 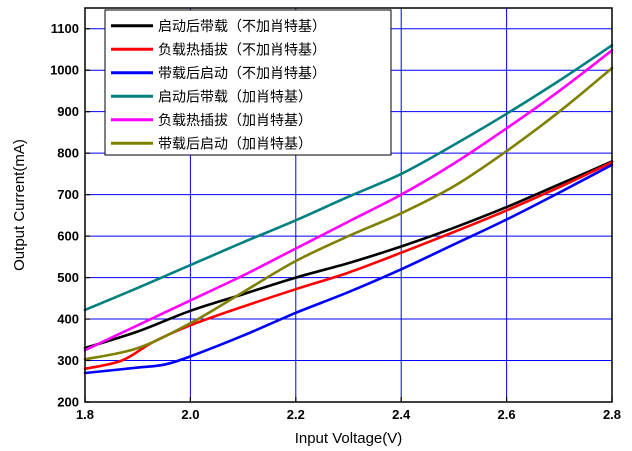 I want to click on y-tick-label: 900, so click(x=68, y=111).